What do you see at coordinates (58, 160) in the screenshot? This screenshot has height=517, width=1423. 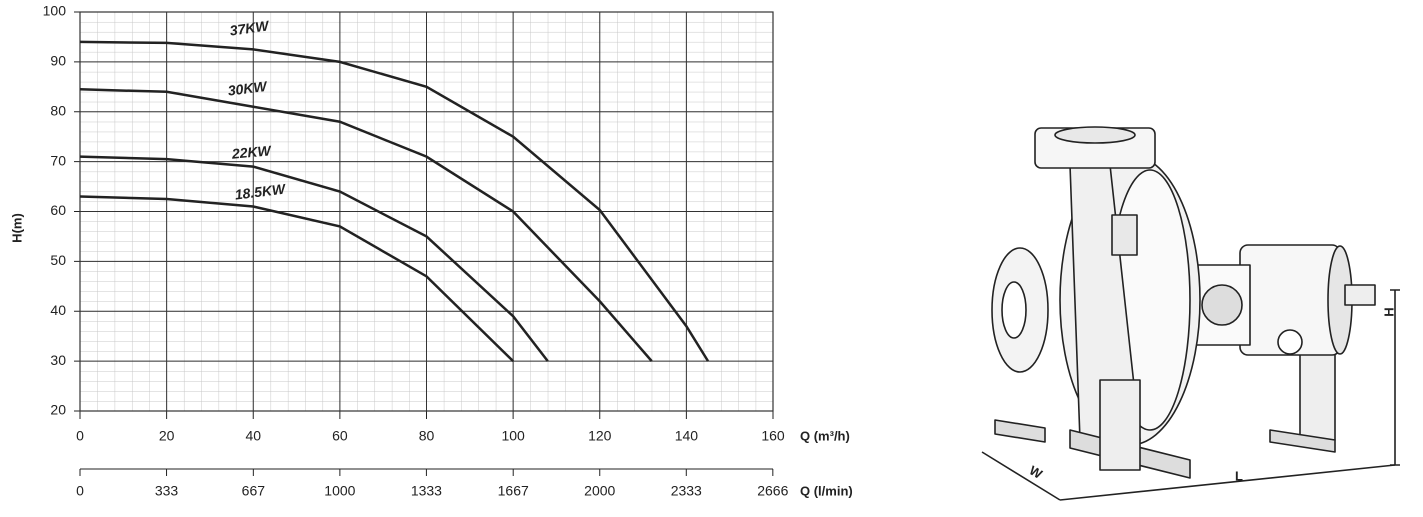 I see `y-tick-label: 70` at bounding box center [58, 160].